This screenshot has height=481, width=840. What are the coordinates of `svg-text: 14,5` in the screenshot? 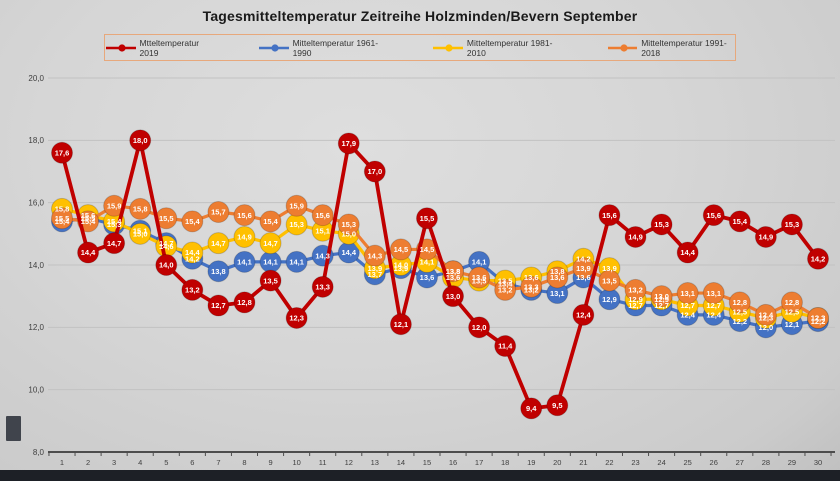 It's located at (427, 249).